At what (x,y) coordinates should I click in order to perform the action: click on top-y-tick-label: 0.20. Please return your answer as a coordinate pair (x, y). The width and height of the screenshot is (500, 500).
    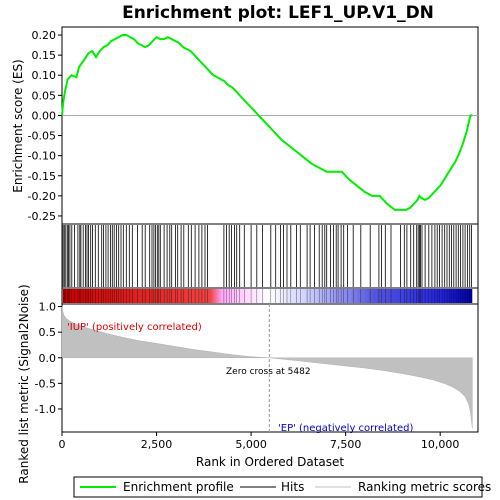
    Looking at the image, I should click on (44, 35).